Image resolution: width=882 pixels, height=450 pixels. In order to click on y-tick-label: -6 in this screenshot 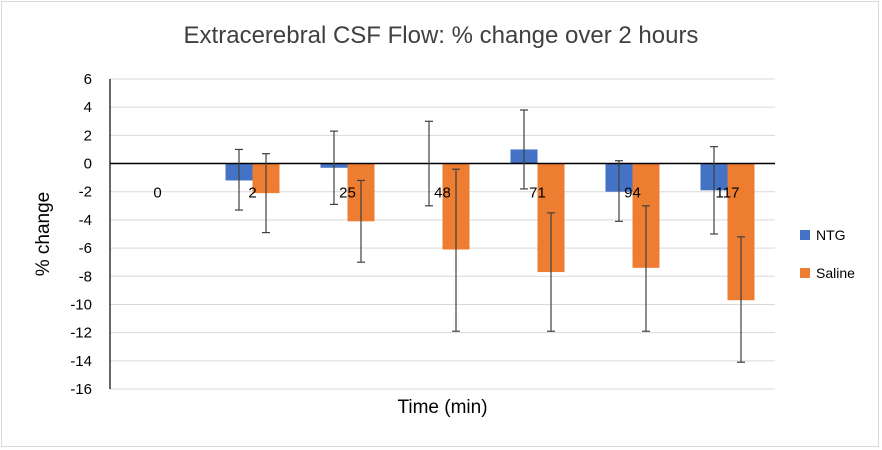, I will do `click(85, 248)`.